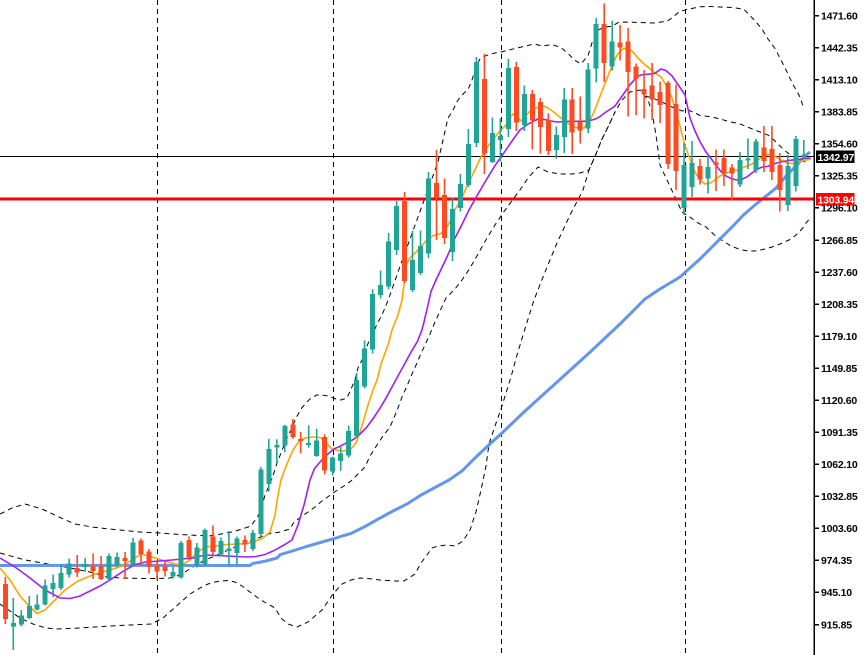 The image size is (865, 655). I want to click on svg-text: 945.10, so click(836, 593).